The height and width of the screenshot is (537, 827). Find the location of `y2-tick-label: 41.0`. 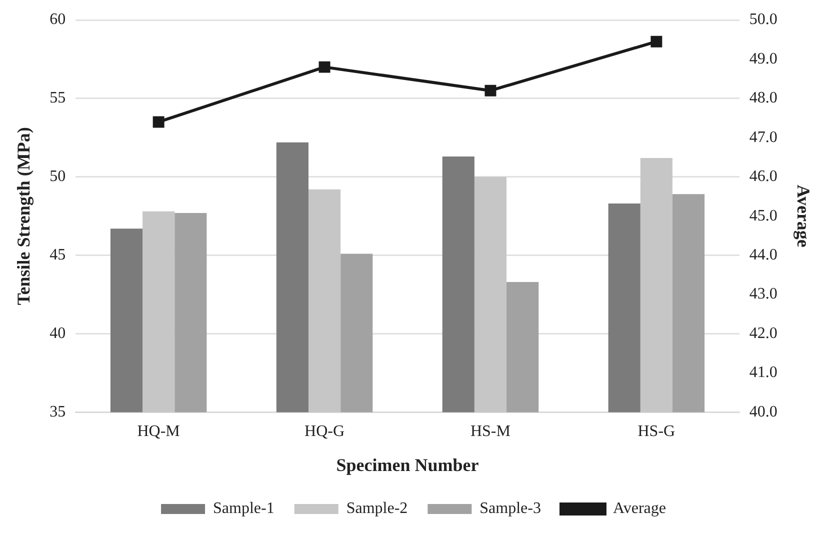

y2-tick-label: 41.0 is located at coordinates (763, 373).